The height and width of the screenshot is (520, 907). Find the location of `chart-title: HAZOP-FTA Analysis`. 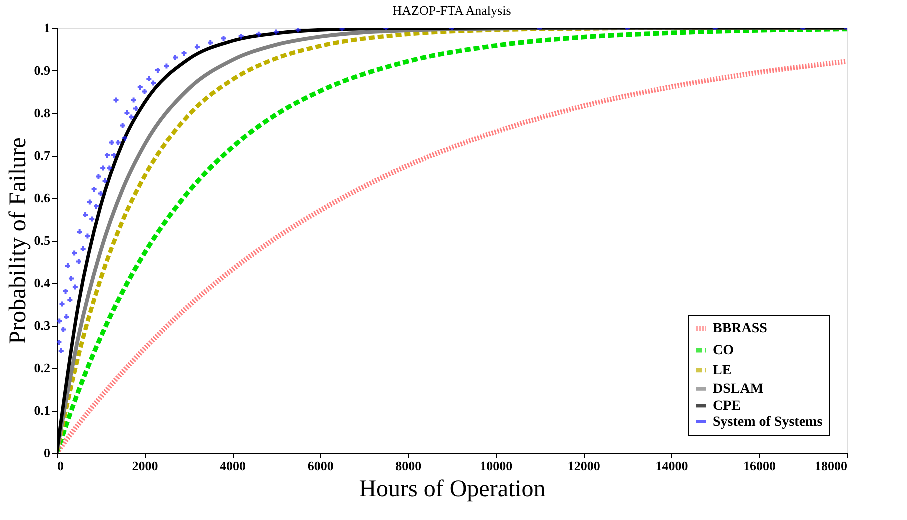

chart-title: HAZOP-FTA Analysis is located at coordinates (452, 10).